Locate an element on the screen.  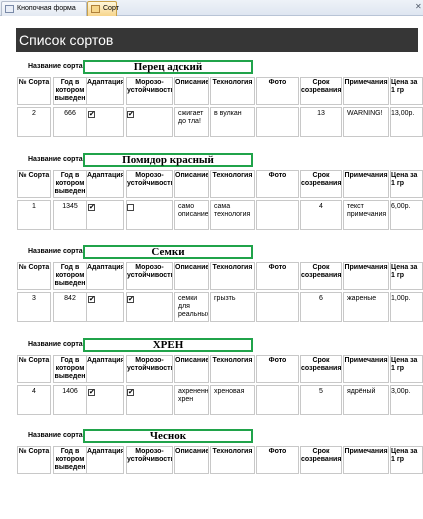
tab-main-switchboard: Кнопочная форма is located at coordinates (44, 8).